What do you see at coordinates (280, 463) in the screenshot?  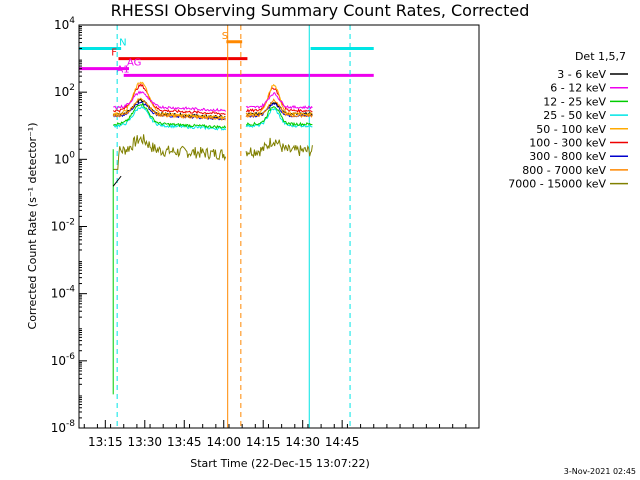 I see `x-axis-label: Start Time (22-Dec-15 13:07:22)` at bounding box center [280, 463].